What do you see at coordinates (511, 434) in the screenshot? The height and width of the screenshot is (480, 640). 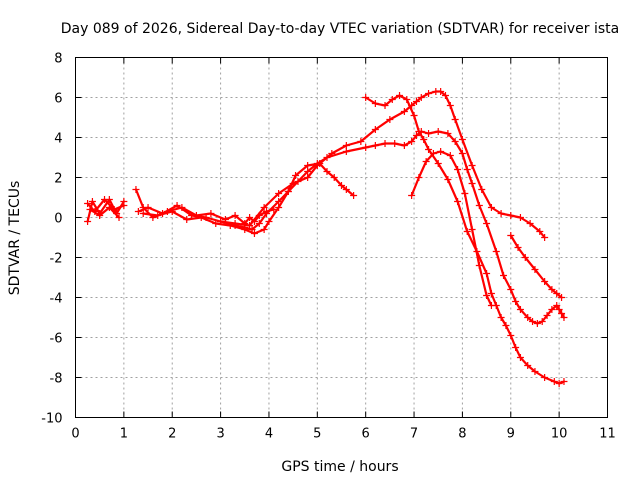 I see `x-tick-label: 9` at bounding box center [511, 434].